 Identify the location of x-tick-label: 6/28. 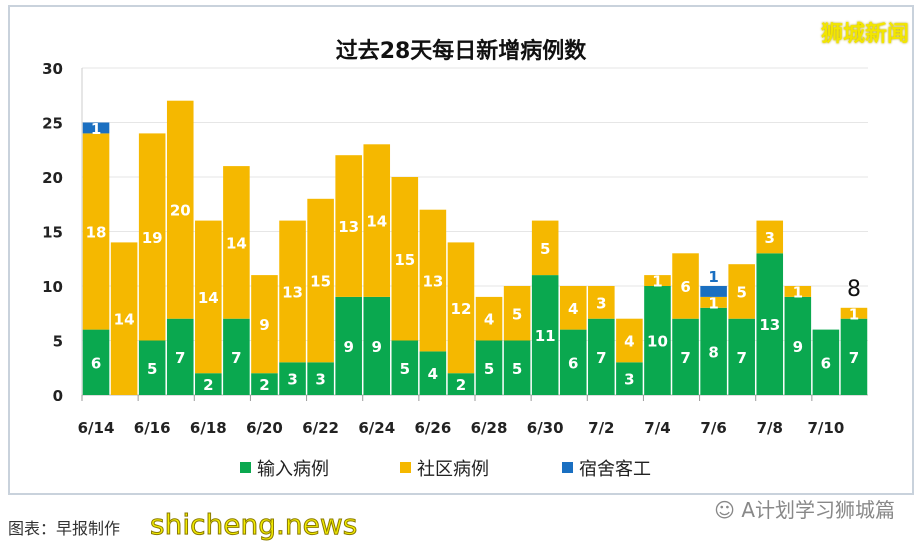
(489, 428).